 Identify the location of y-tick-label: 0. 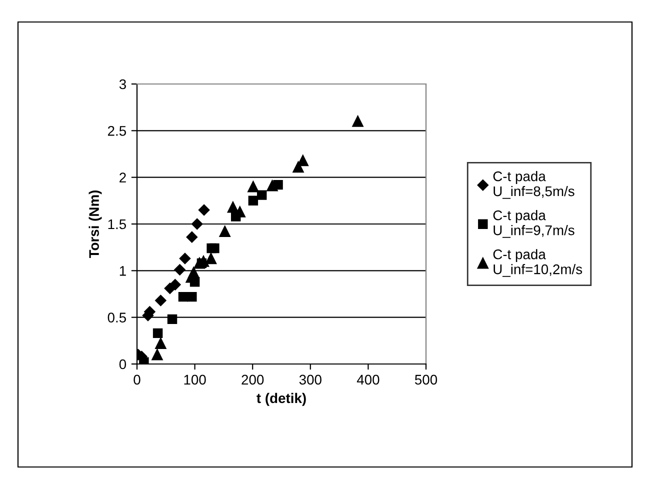
(122, 364).